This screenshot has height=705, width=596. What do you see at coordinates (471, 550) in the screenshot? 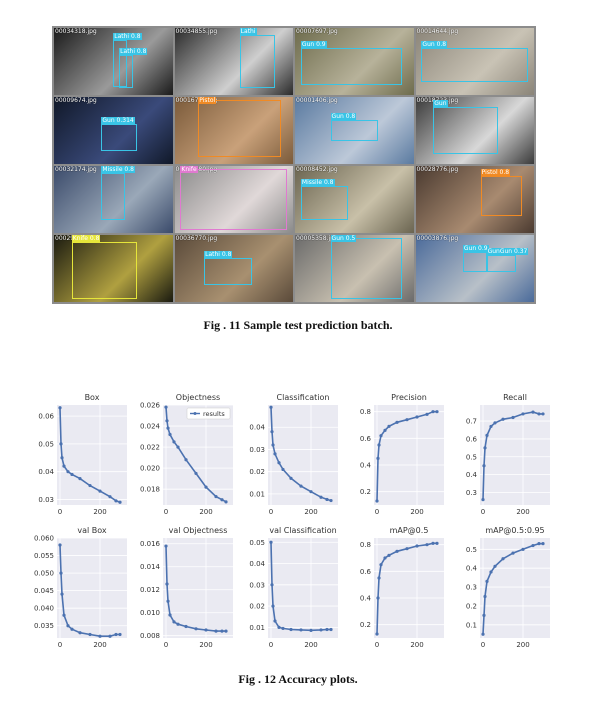
I see `y-tick-label: 0.5` at bounding box center [471, 550].